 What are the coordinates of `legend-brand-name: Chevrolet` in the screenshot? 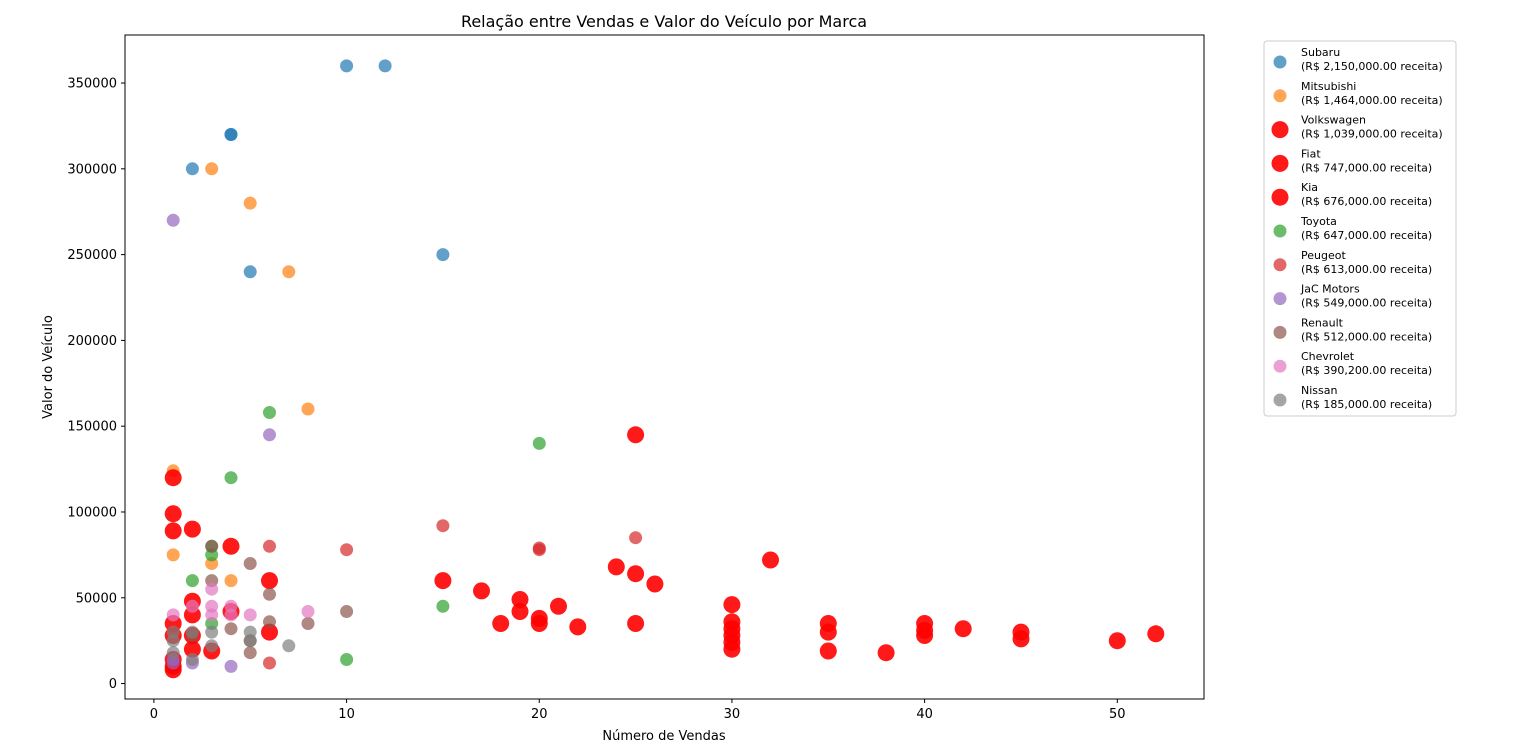 It's located at (1328, 356).